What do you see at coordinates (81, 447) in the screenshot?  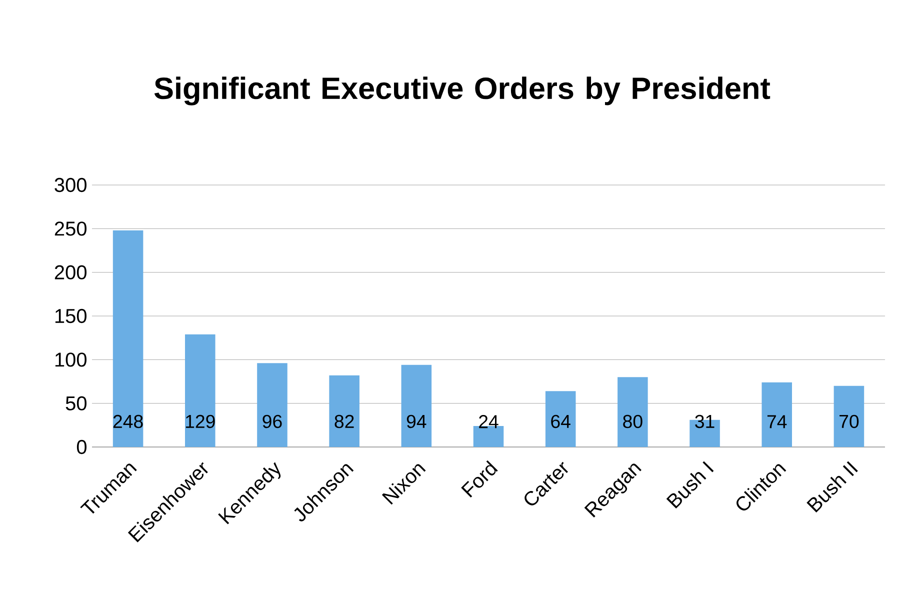 I see `y-tick-label: 0` at bounding box center [81, 447].